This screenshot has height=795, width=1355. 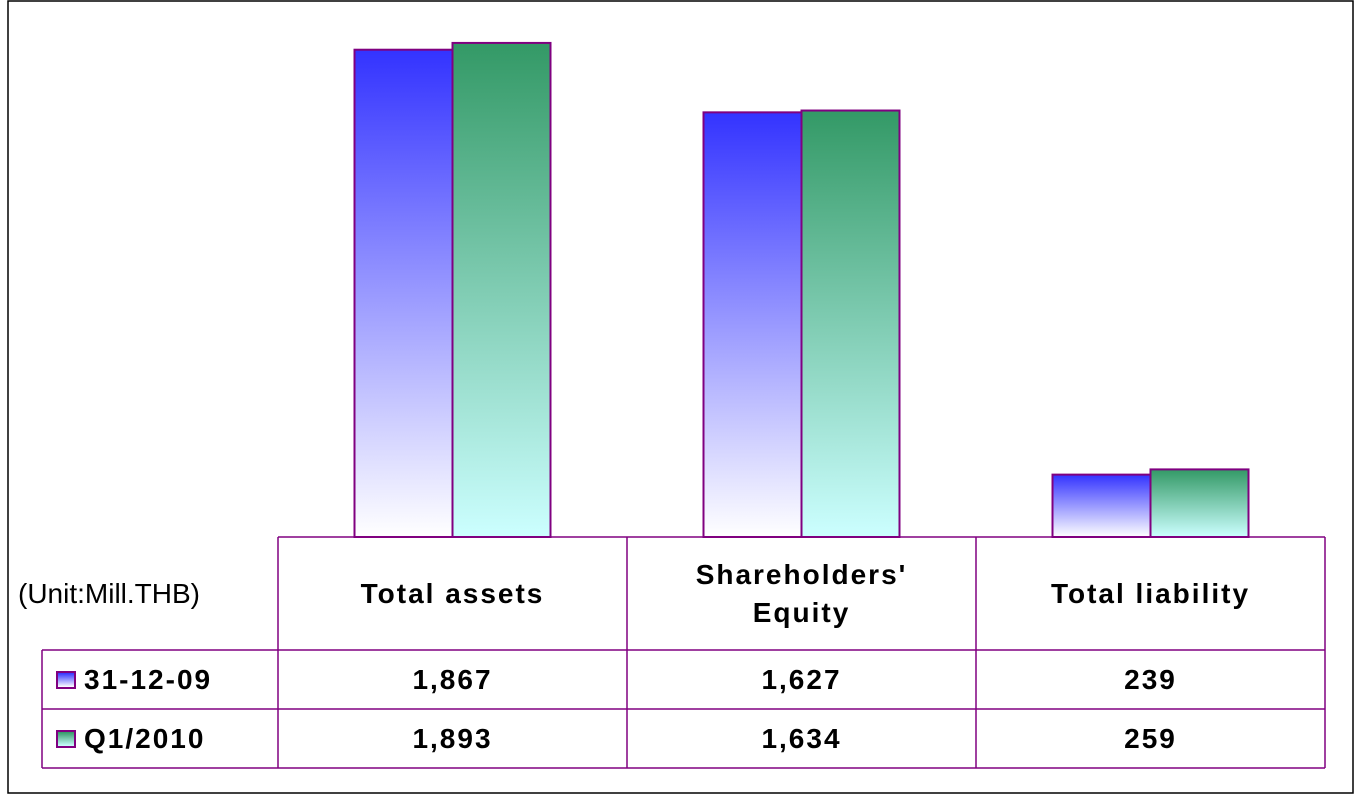 What do you see at coordinates (452, 593) in the screenshot?
I see `category-label: Total assets` at bounding box center [452, 593].